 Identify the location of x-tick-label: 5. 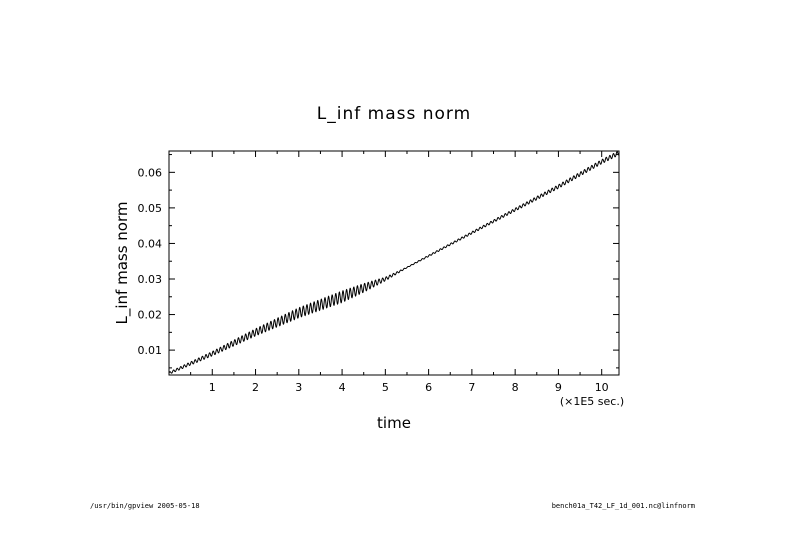
(385, 387).